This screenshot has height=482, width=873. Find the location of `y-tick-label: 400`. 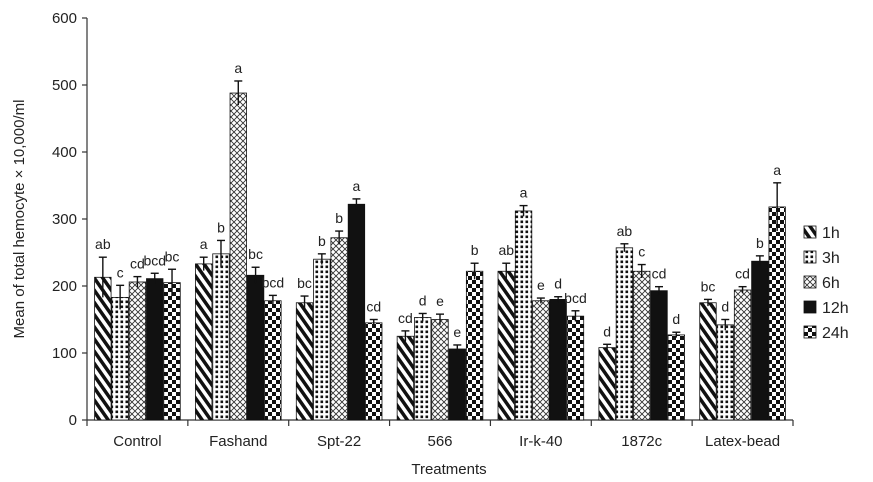

y-tick-label: 400 is located at coordinates (64, 152).